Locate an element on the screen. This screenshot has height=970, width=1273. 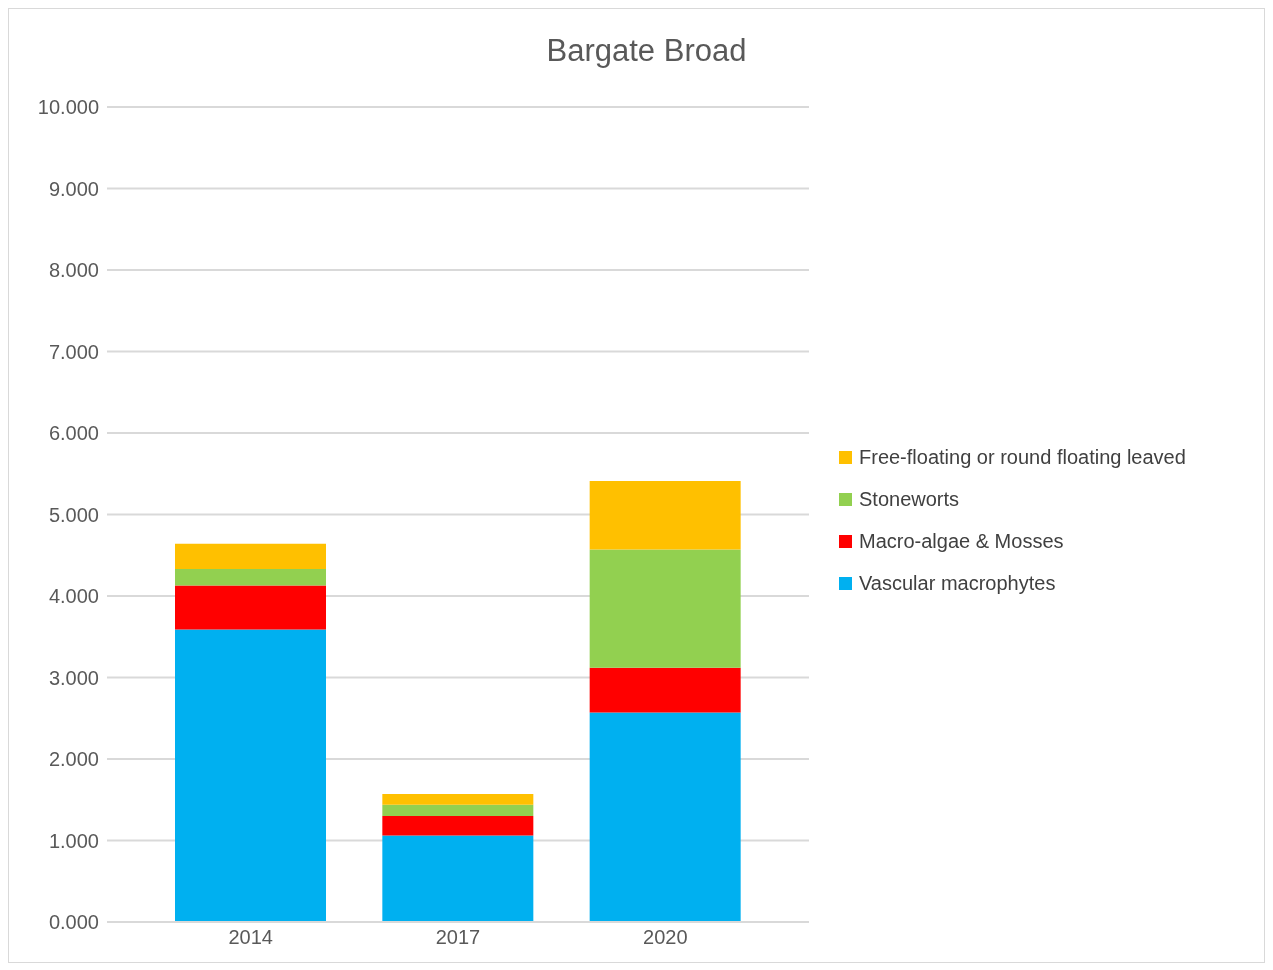
y-tick-label: 2.000 is located at coordinates (73, 759).